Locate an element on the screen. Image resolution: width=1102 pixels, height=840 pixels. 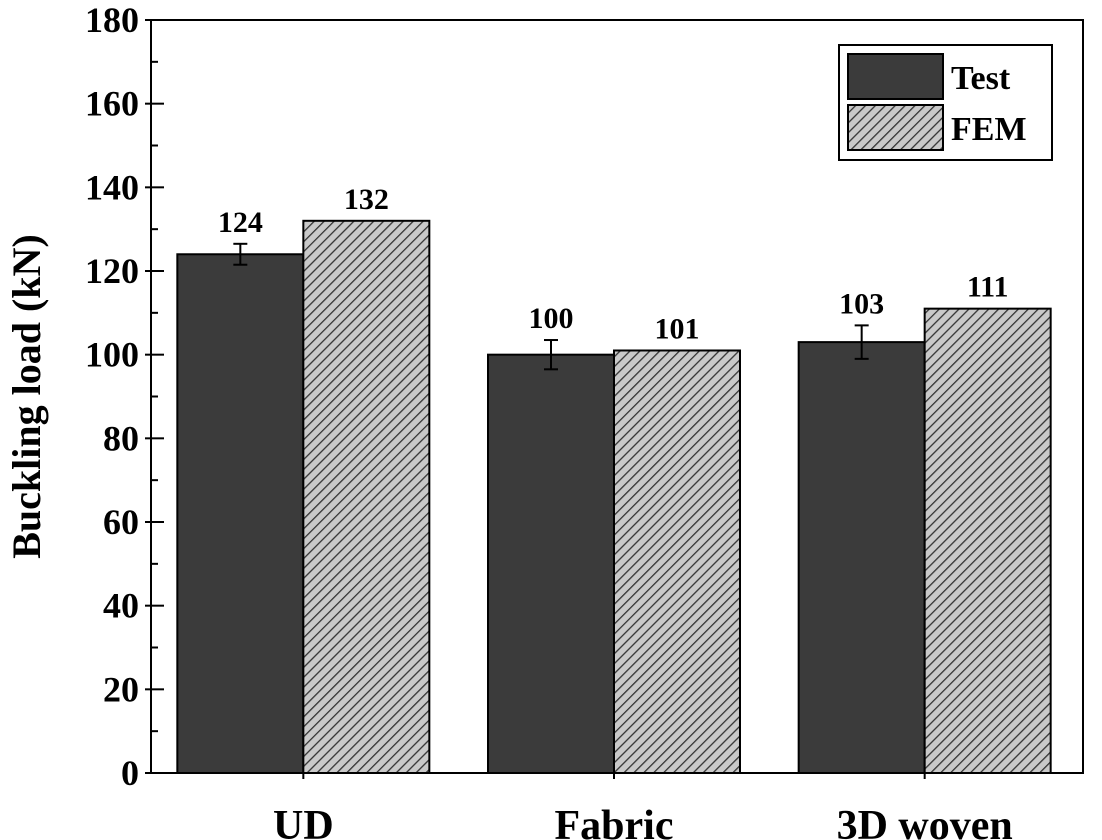
y-tick-label-80: 80 is located at coordinates (121, 438).